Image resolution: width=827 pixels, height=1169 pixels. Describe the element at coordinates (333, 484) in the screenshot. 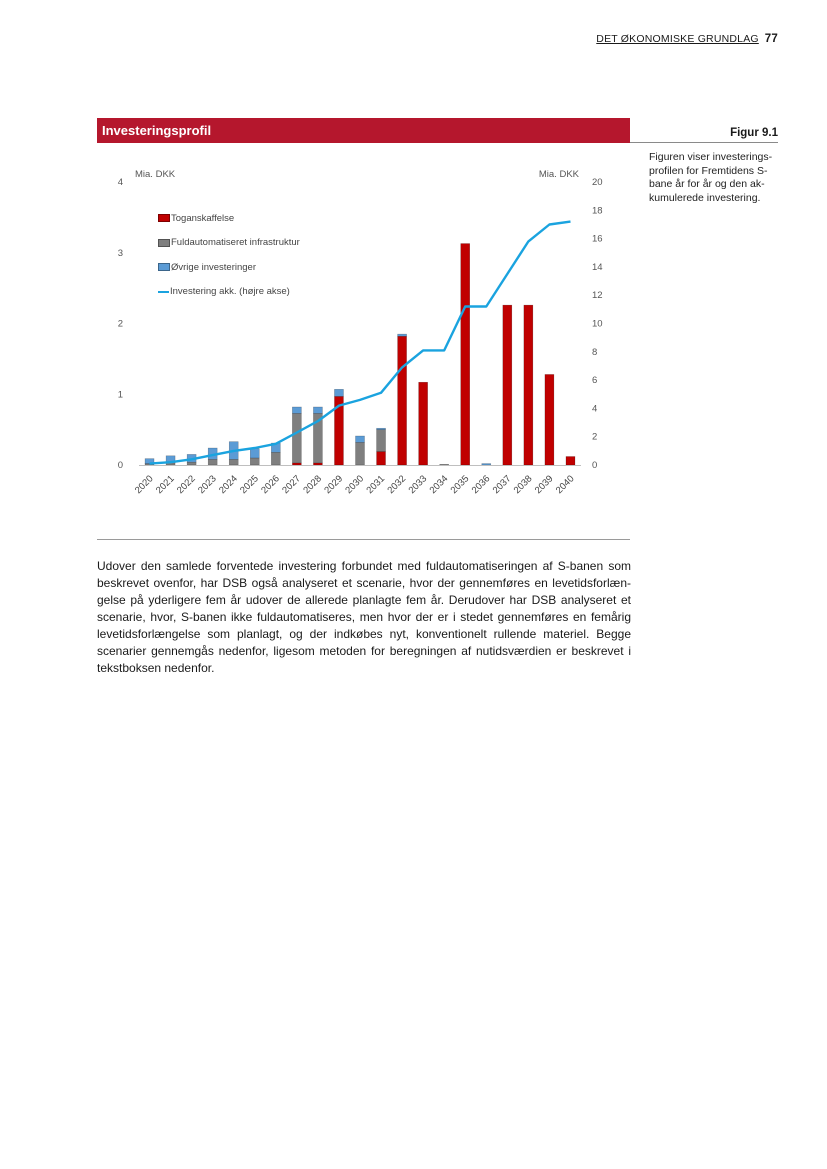

I see `x-axis-tick-label: 2029` at that location.